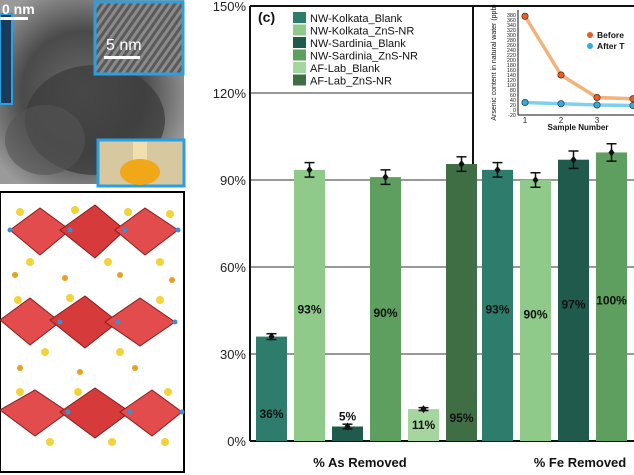 The image size is (634, 475). I want to click on inset-y-tick-label: 140, so click(511, 76).